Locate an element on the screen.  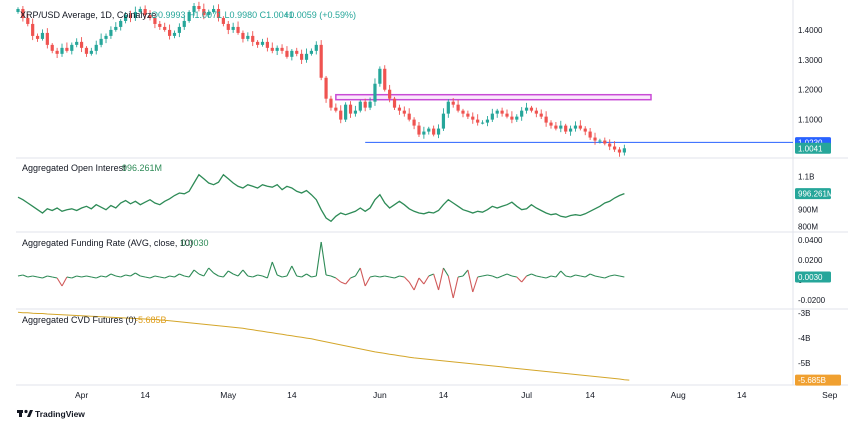
value-tag-label: 996.261M is located at coordinates (816, 194).